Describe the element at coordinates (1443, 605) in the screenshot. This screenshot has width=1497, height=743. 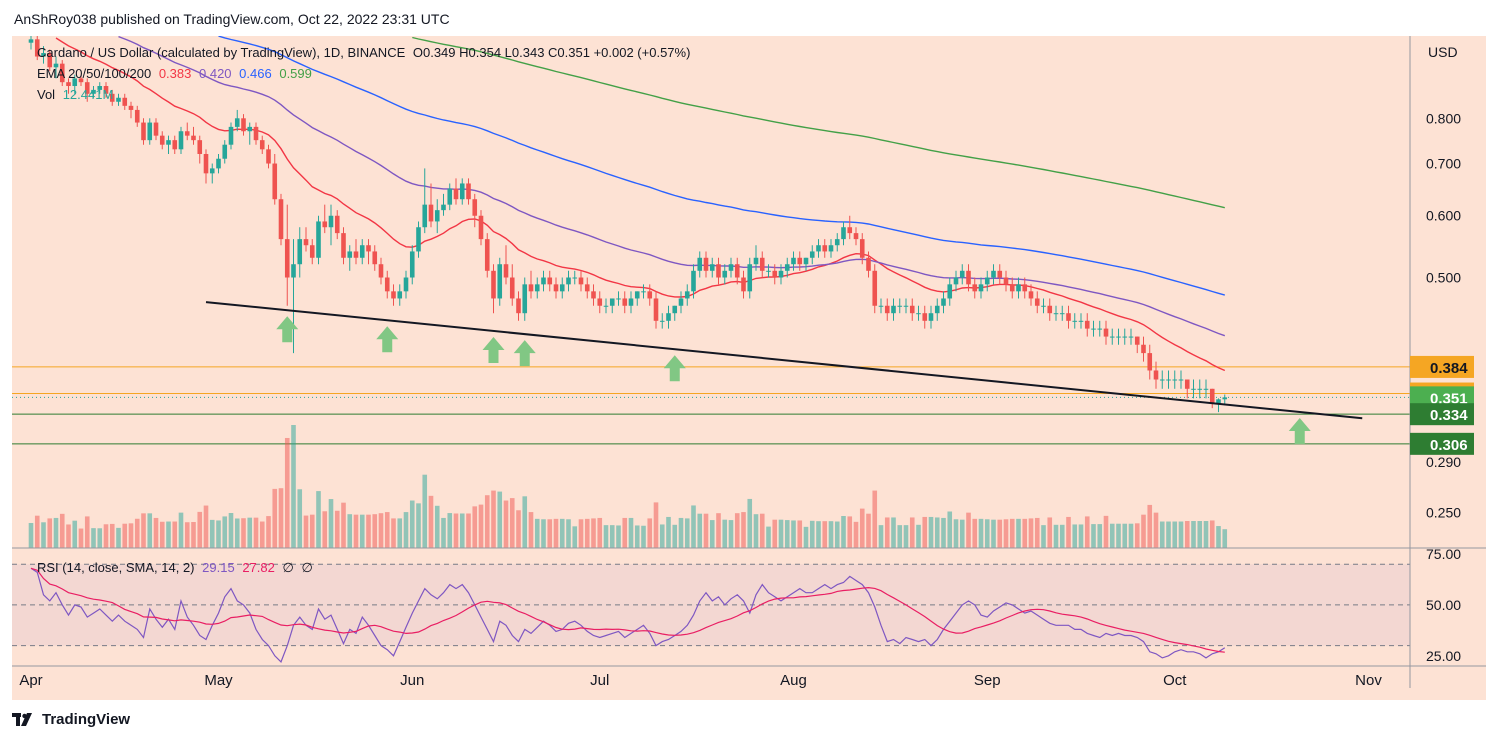
I see `rsi-tick-label: 50.00` at that location.